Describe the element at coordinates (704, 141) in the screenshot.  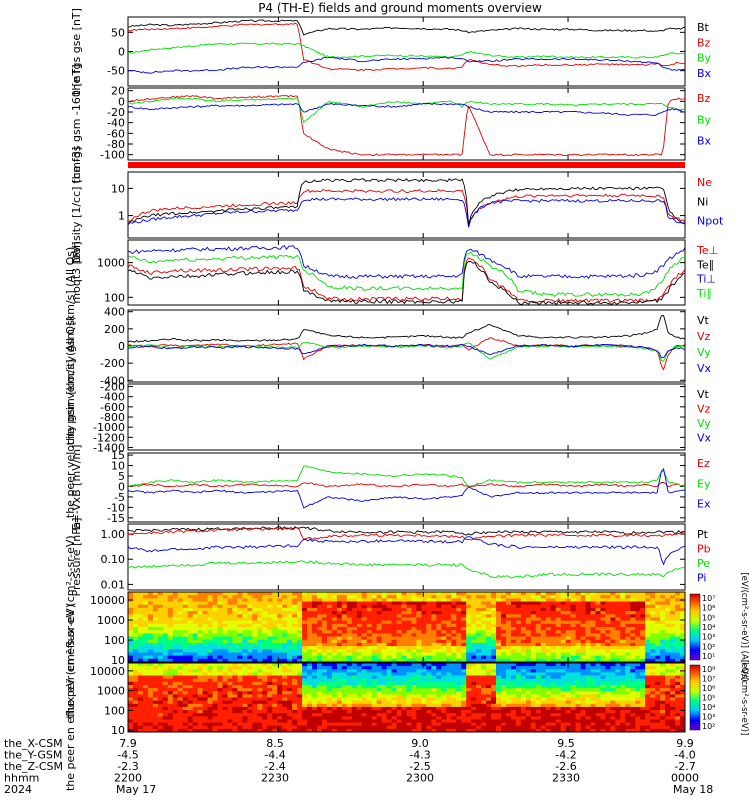
I see `legend-bx: Bx` at that location.